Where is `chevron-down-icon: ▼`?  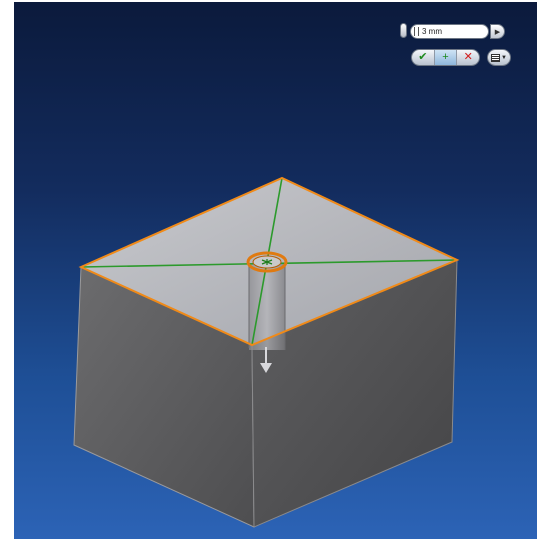
chevron-down-icon: ▼ is located at coordinates (504, 57).